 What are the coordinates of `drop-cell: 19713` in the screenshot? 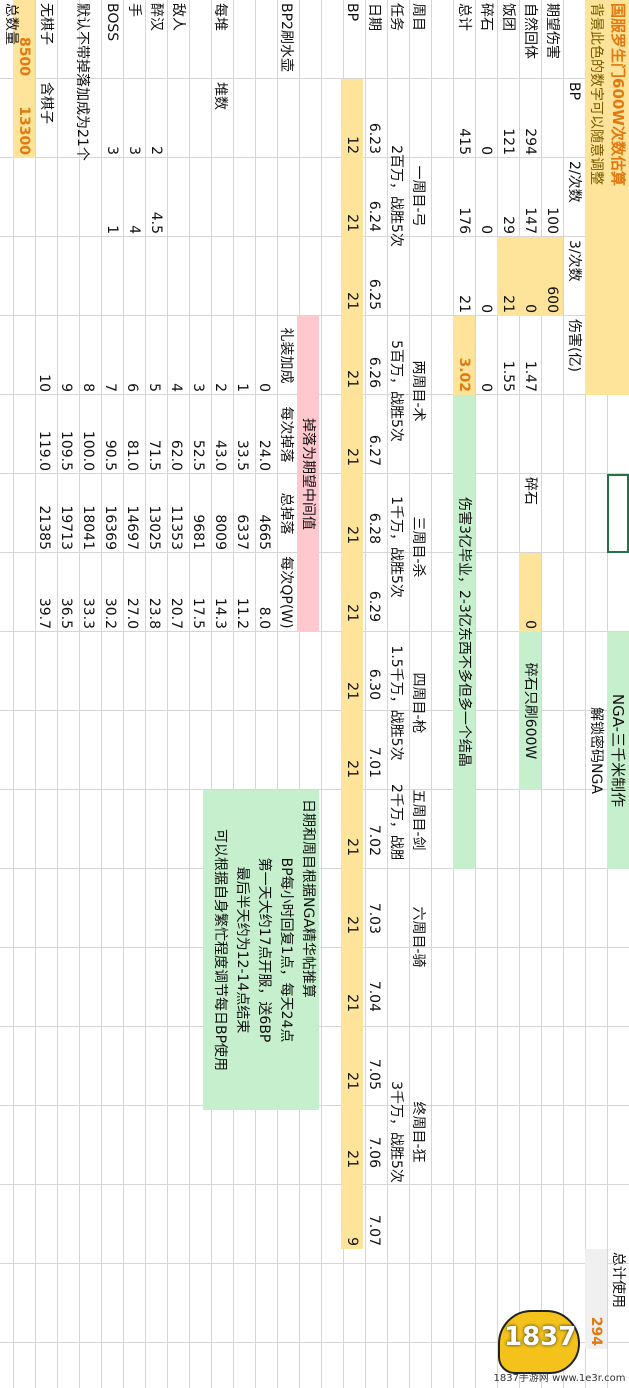 It's located at (66, 527).